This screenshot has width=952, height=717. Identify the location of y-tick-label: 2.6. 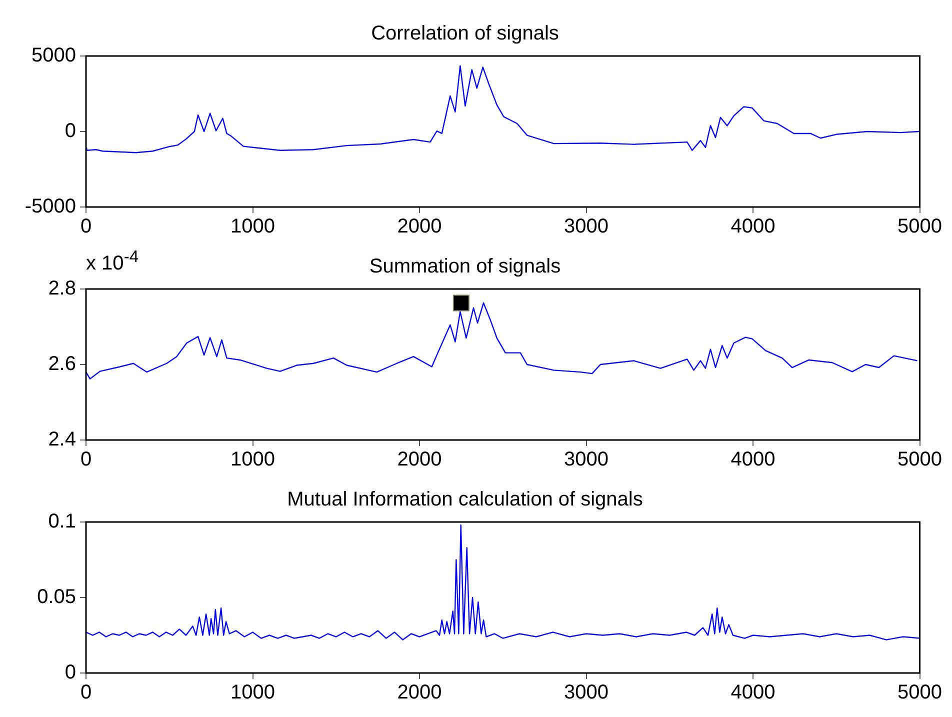
(62, 364).